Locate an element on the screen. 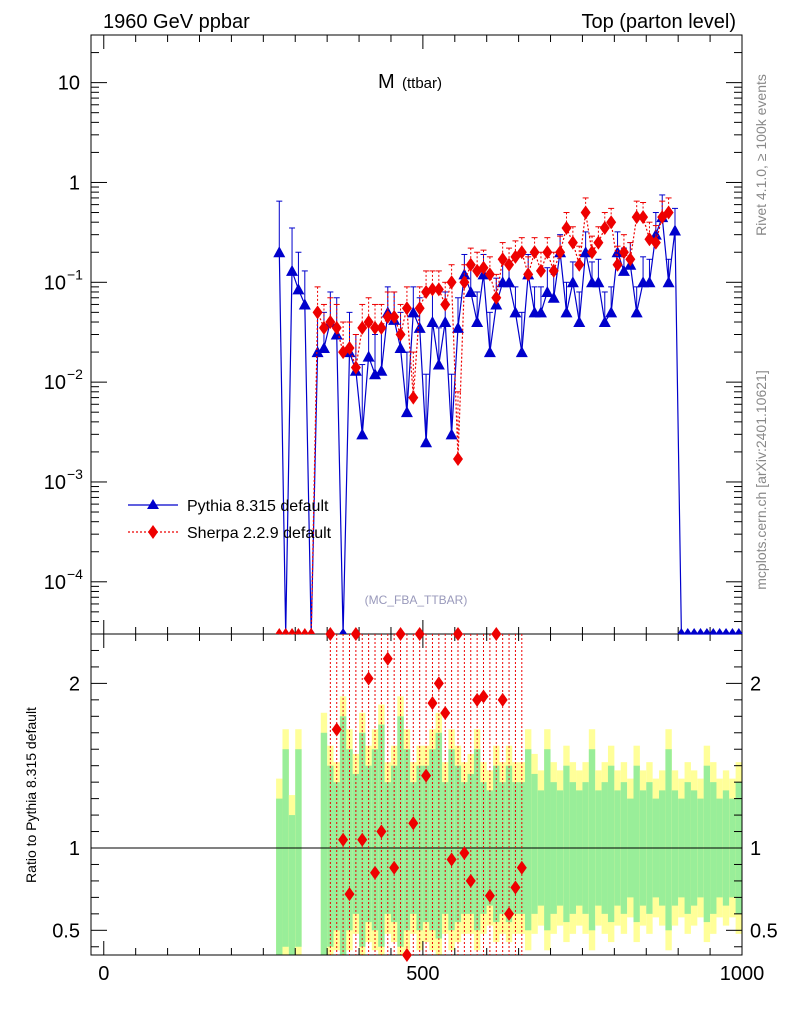  ratio-y-tick-label-right: 2 is located at coordinates (755, 684).